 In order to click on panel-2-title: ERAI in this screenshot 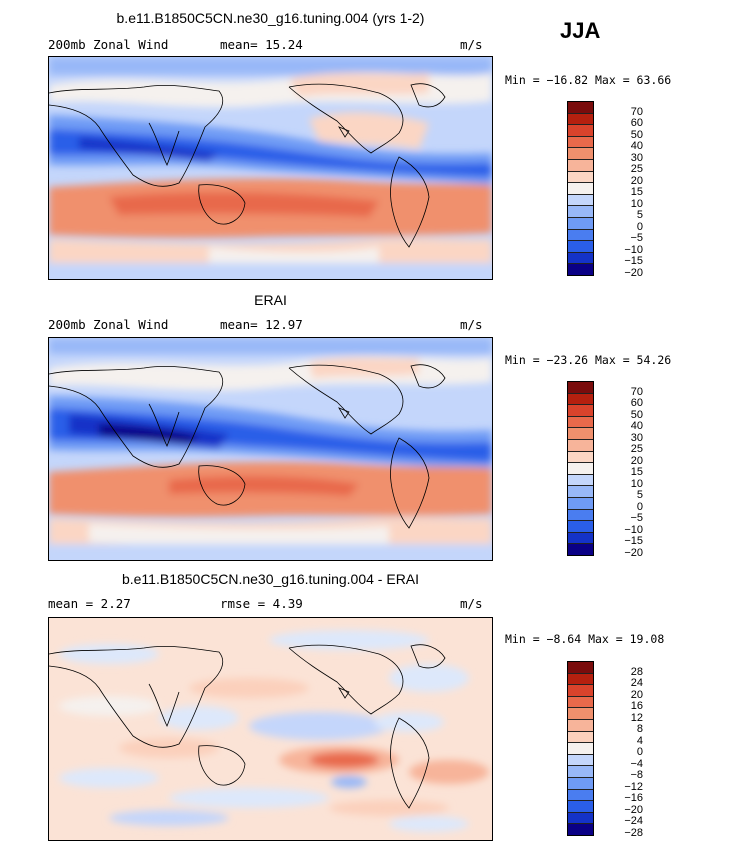, I will do `click(270, 300)`.